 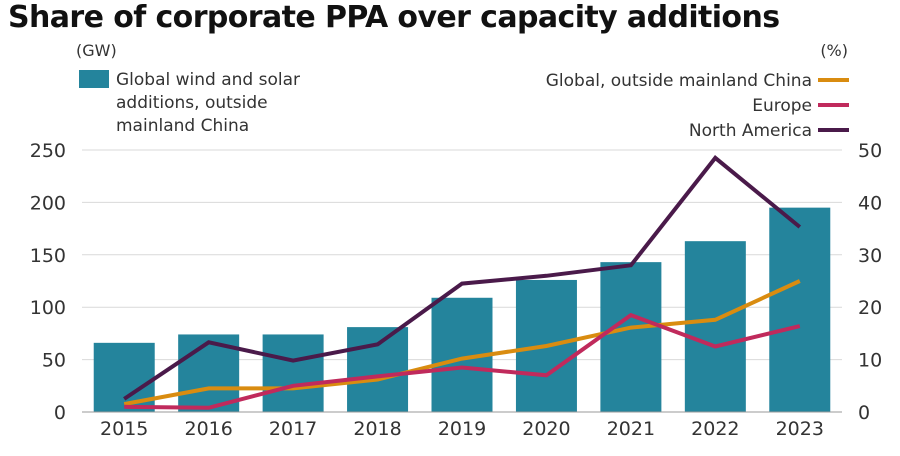 I want to click on y-left-tick-label: 100, so click(x=48, y=308).